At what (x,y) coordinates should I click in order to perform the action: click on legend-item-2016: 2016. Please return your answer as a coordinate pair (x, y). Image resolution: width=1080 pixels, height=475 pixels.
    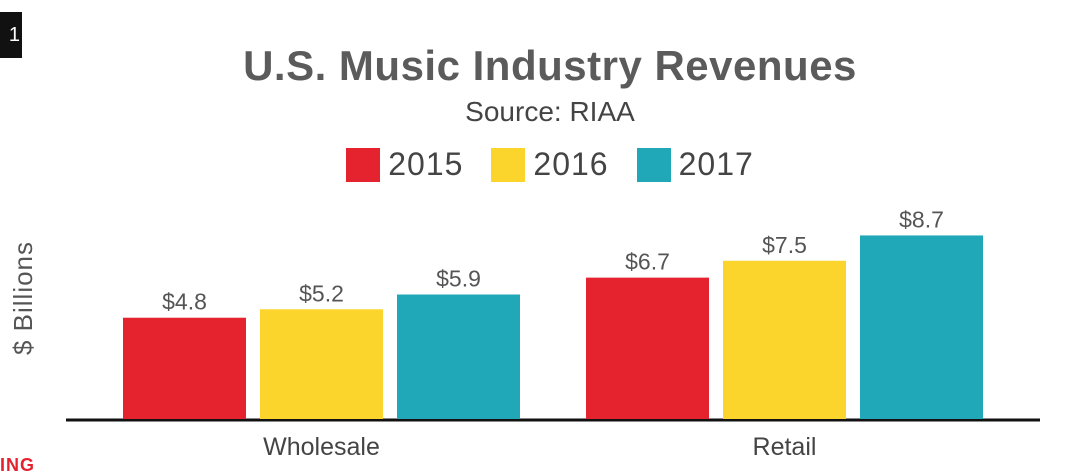
    Looking at the image, I should click on (549, 164).